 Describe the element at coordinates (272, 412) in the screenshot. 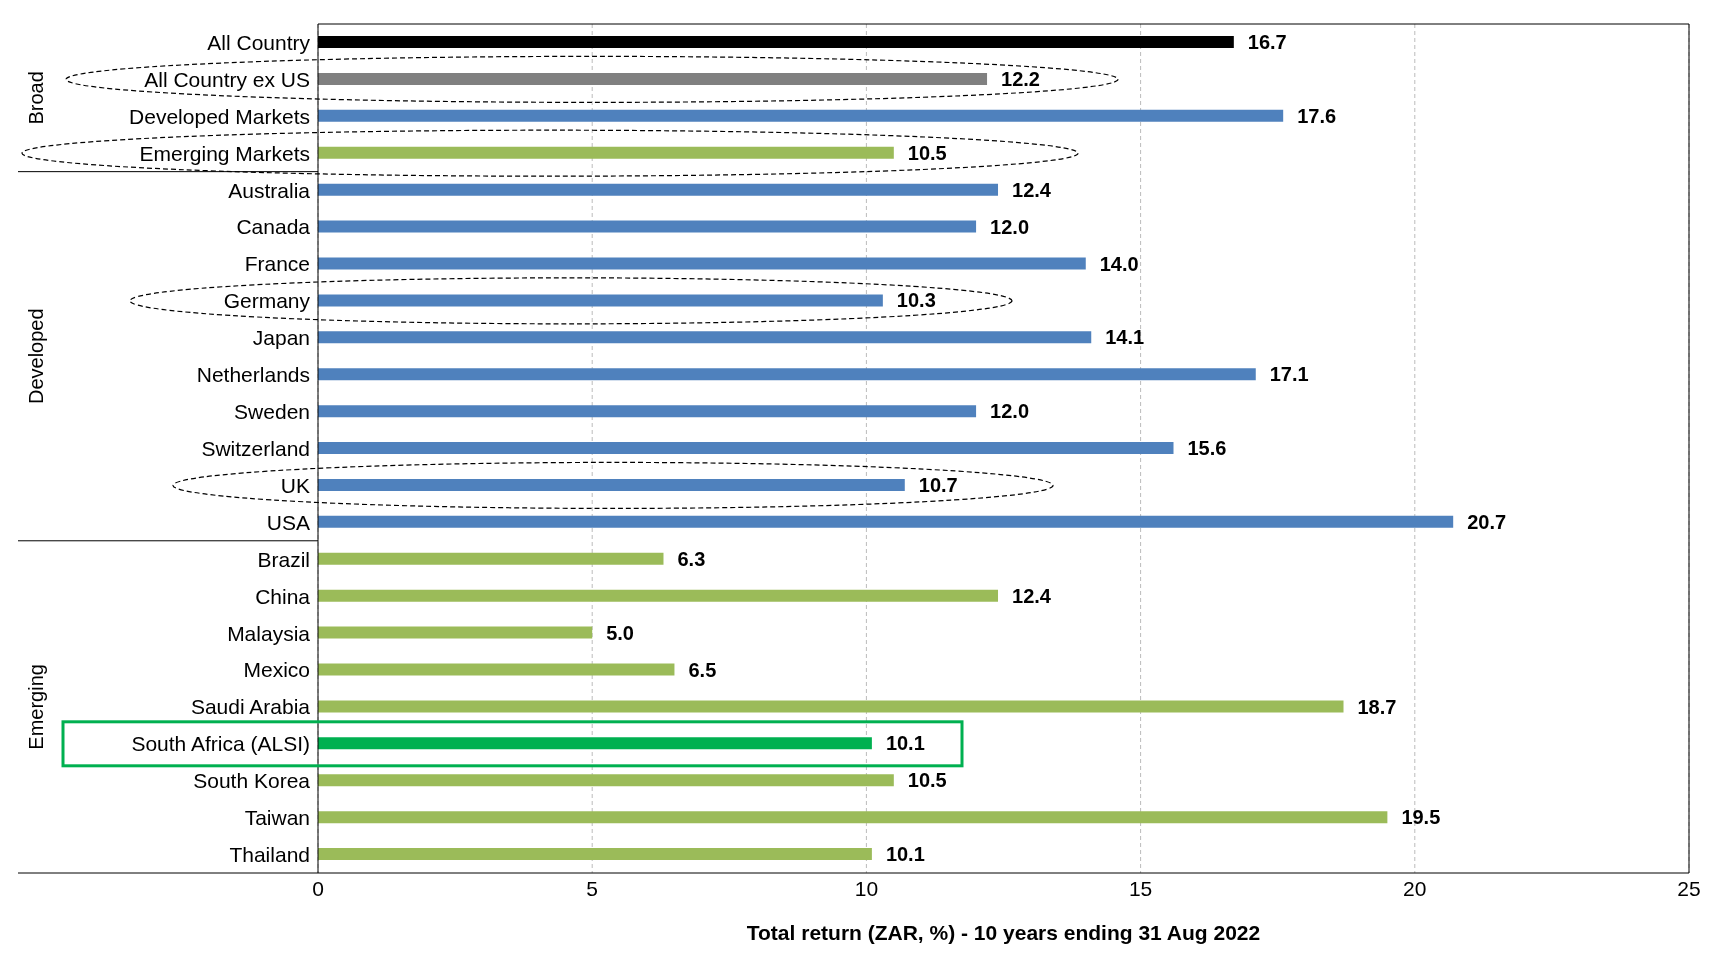

I see `y-tick-label: Sweden` at that location.